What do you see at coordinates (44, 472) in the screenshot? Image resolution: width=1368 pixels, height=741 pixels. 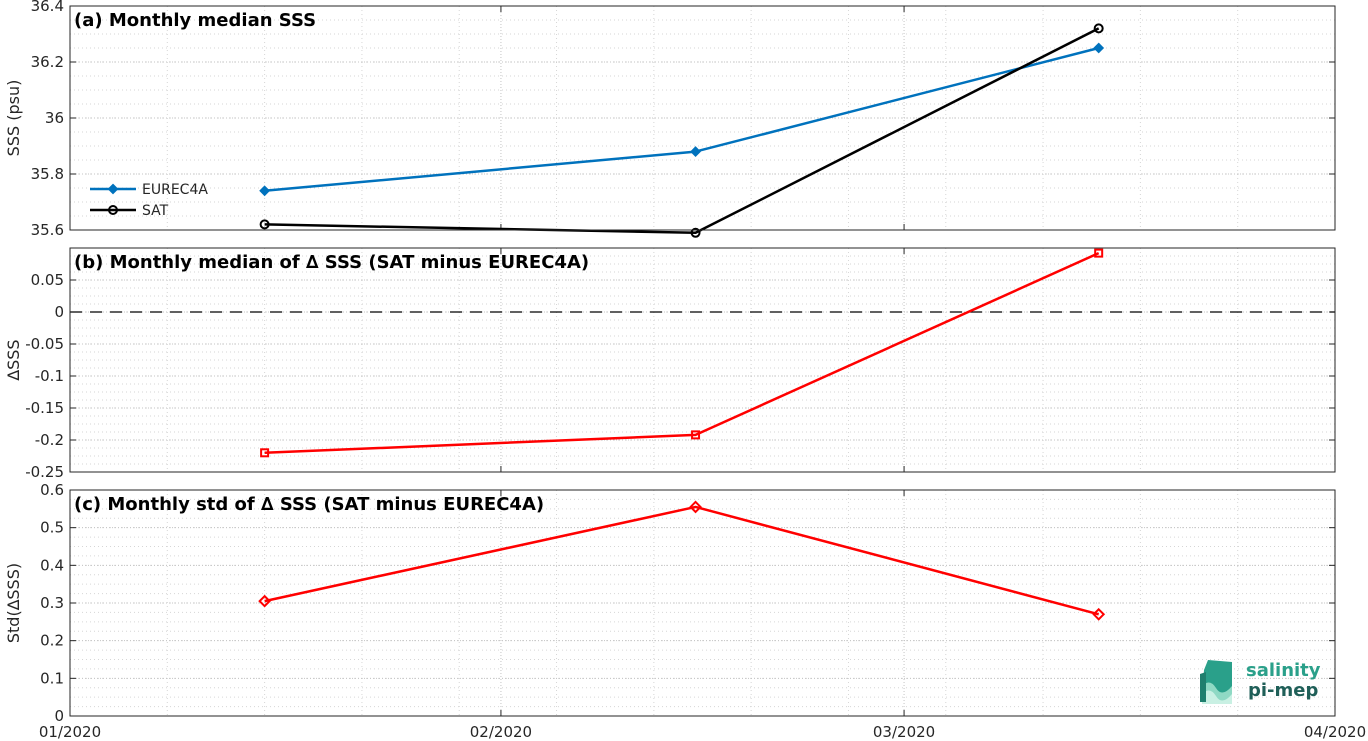 I see `y-tick-label: -0.25` at bounding box center [44, 472].